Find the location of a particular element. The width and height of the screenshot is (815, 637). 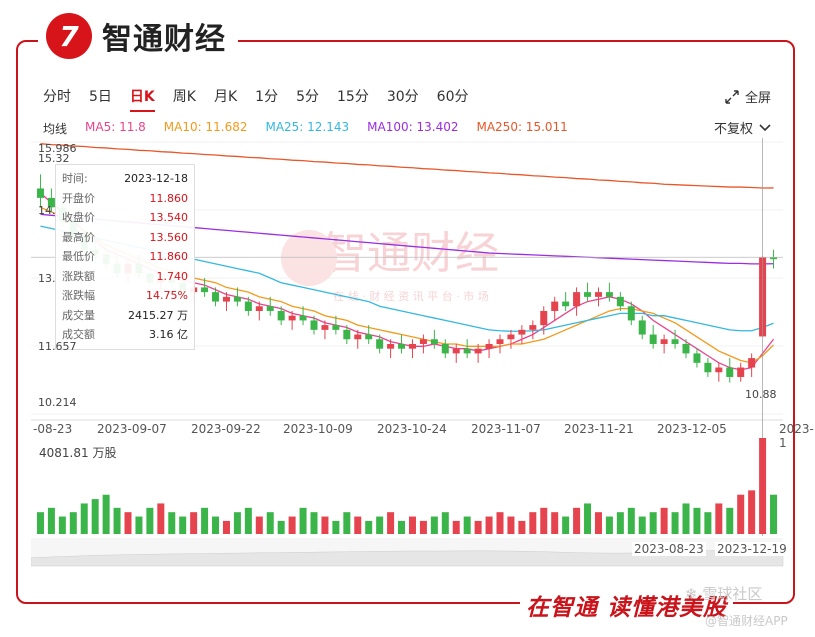

tooltip-key: 涨跌幅 is located at coordinates (78, 295).